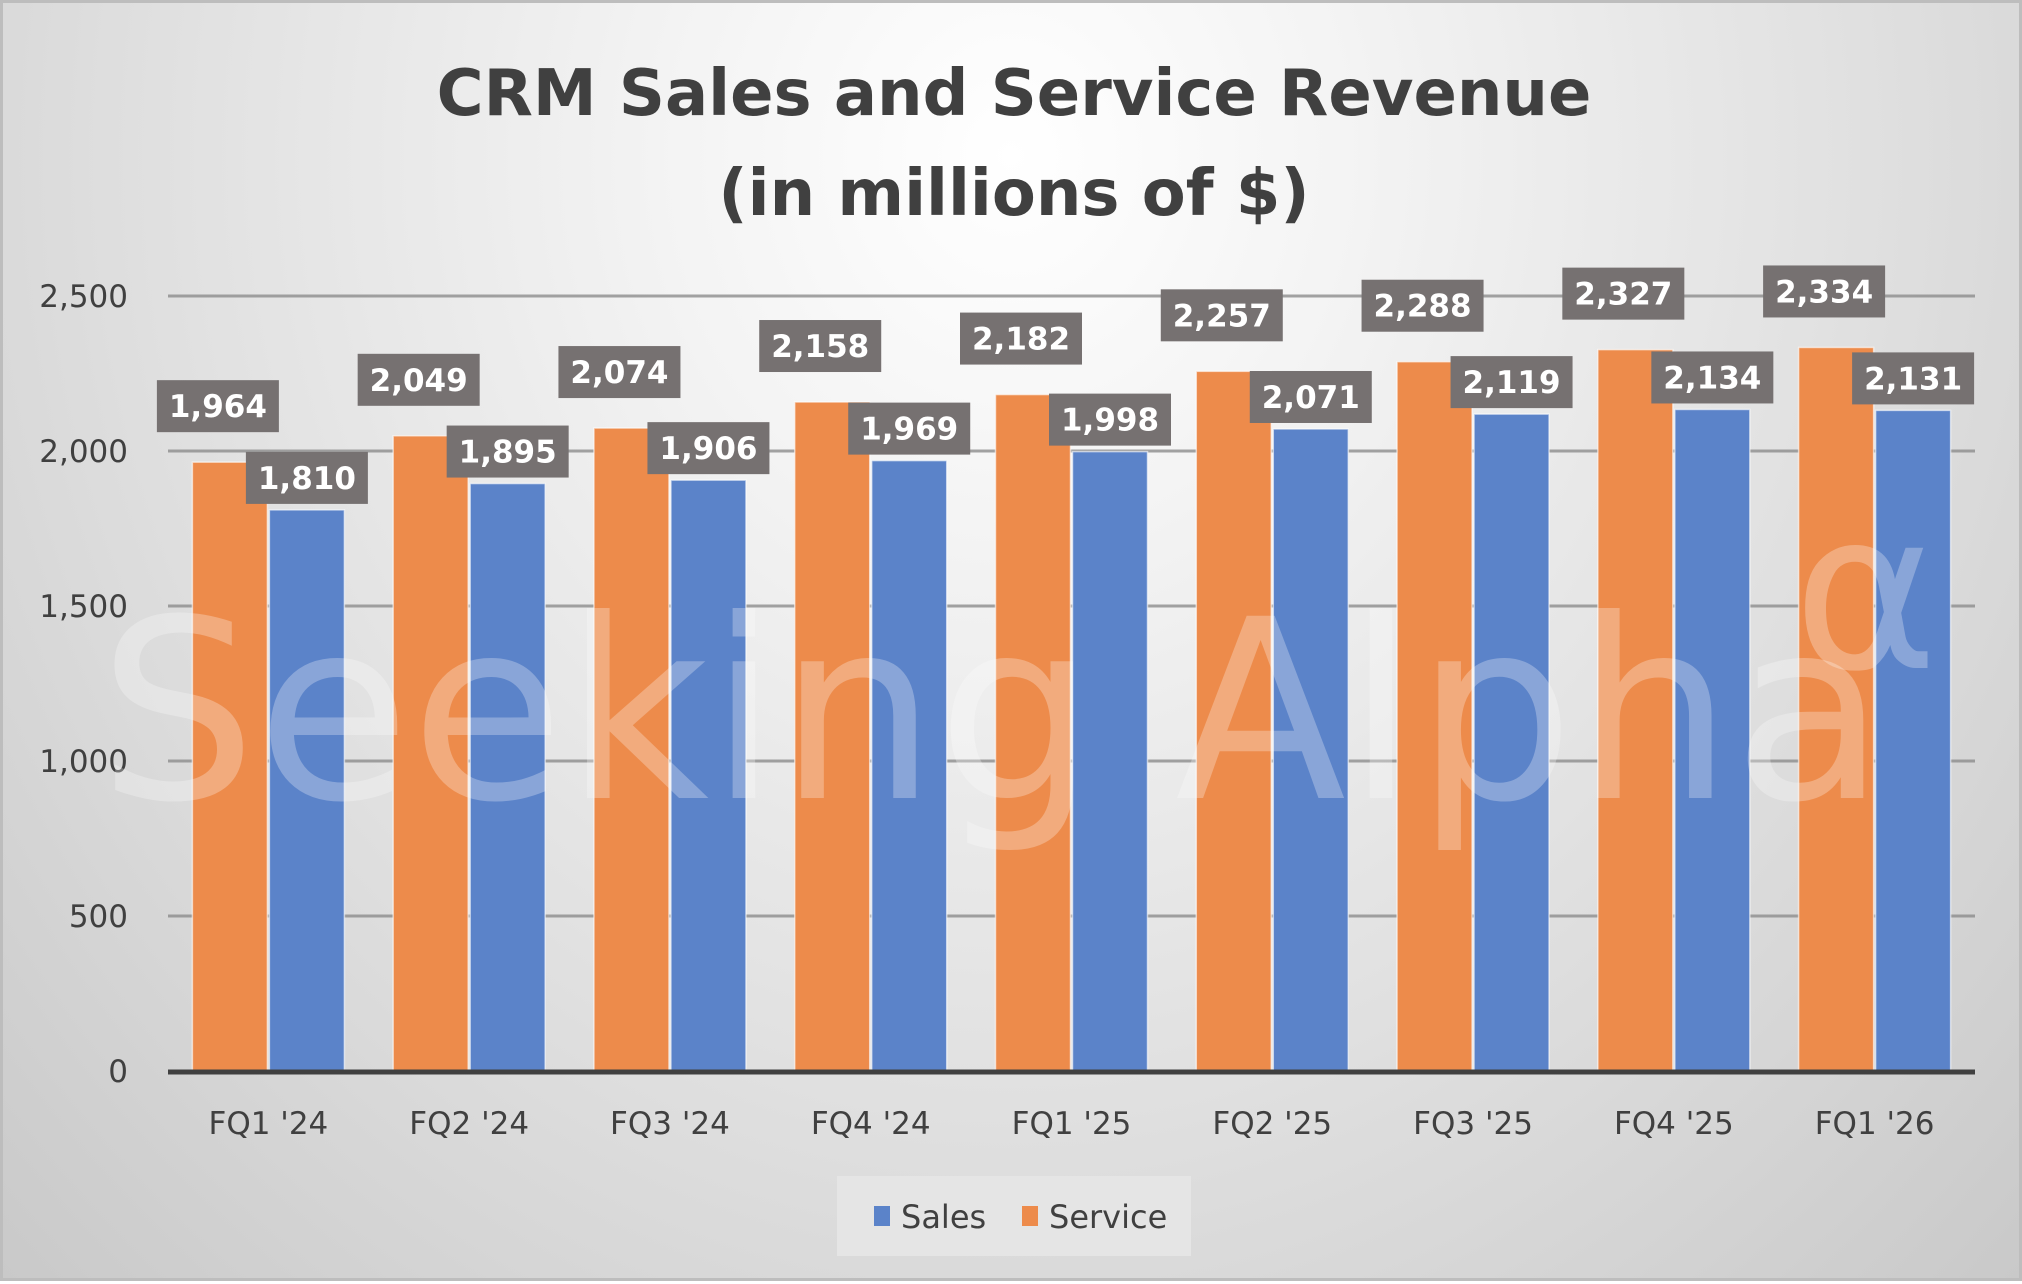 This screenshot has width=2022, height=1284. I want to click on data-label-service: 2,158, so click(820, 346).